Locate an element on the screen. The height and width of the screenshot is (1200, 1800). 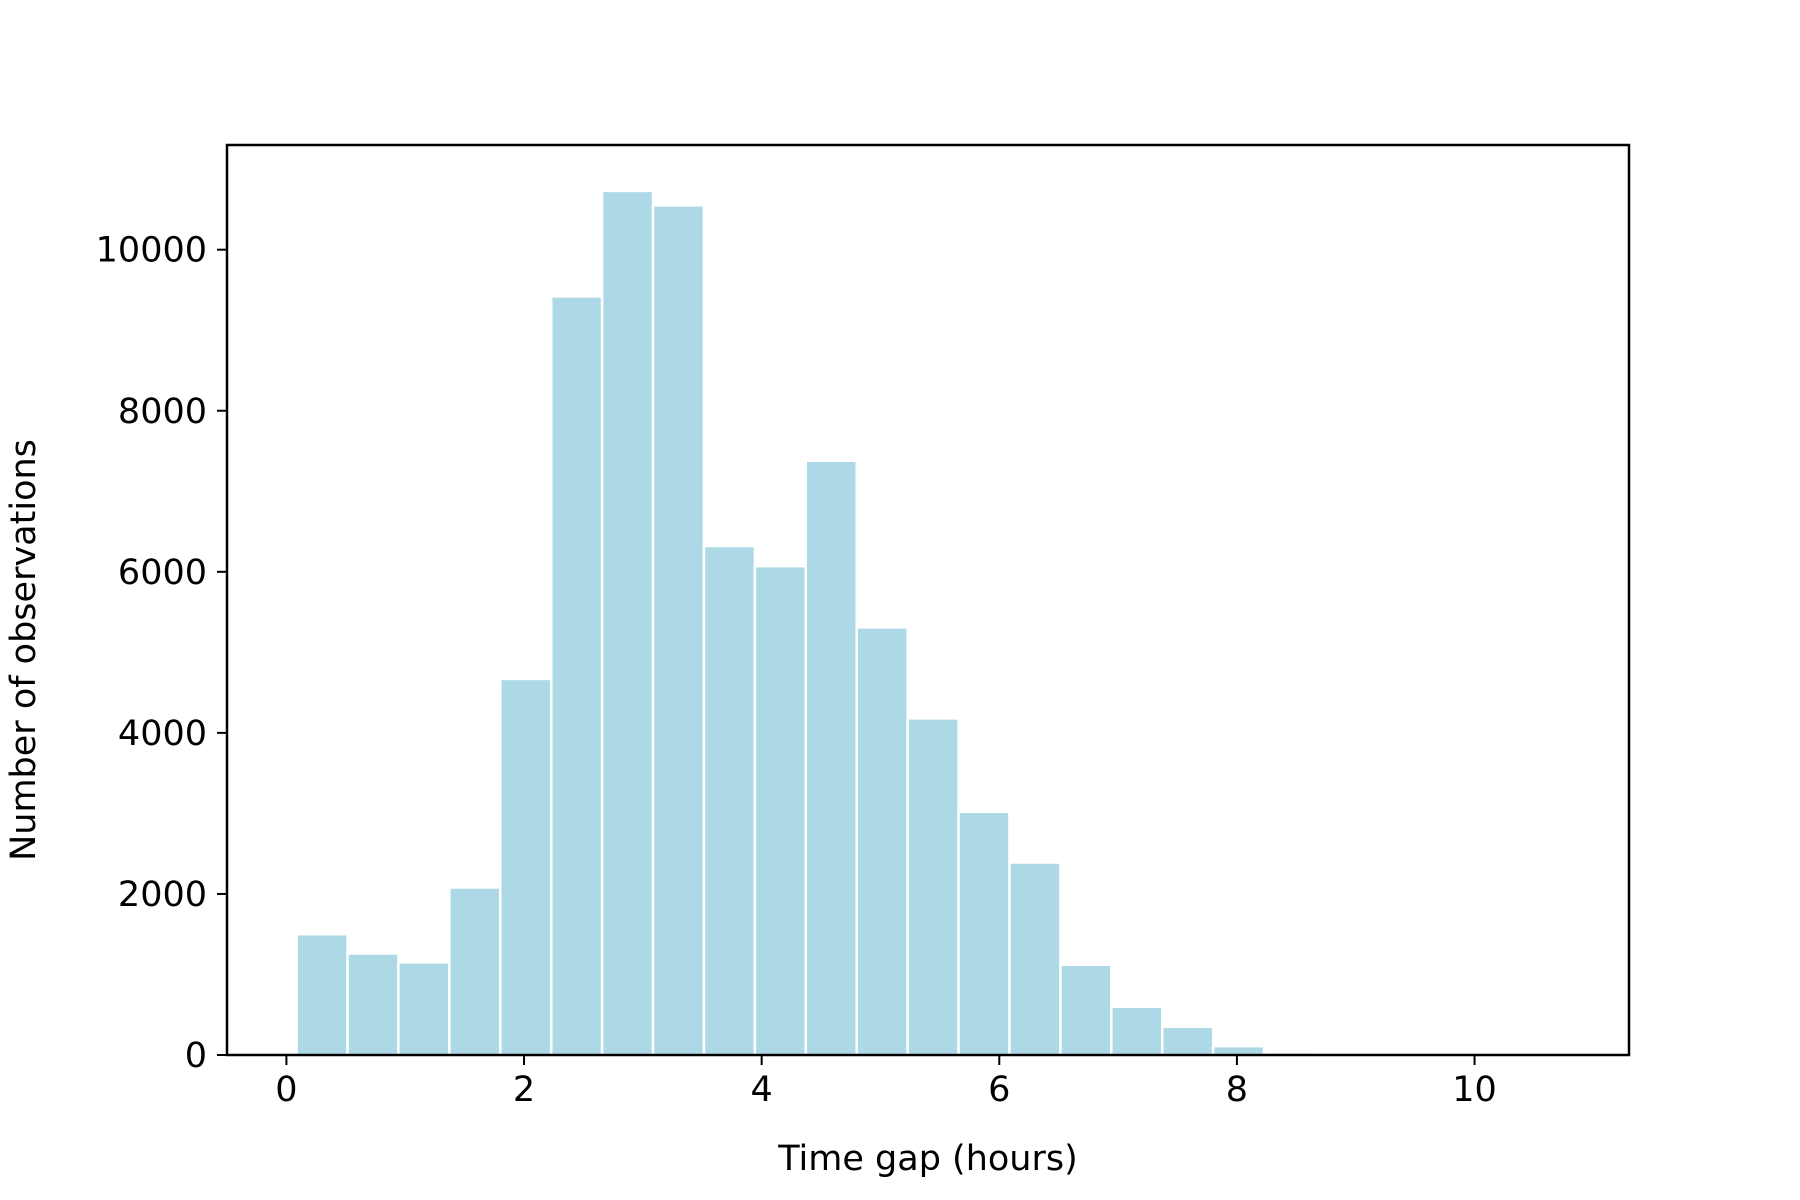
y-ticks-group: 0 2000 4000 6000 8000 10000 is located at coordinates (161, 653).